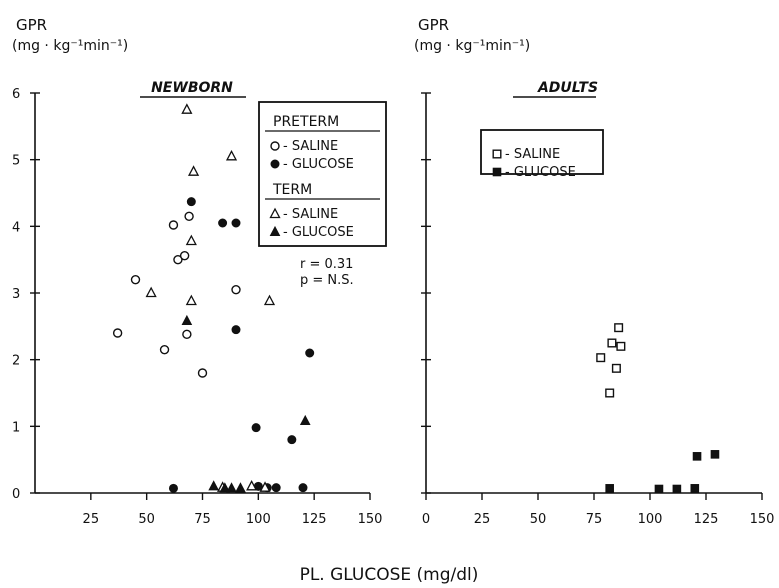 The image size is (779, 588). Describe the element at coordinates (389, 575) in the screenshot. I see `x-axis-label: PL. GLUCOSE (mg/dl)` at that location.